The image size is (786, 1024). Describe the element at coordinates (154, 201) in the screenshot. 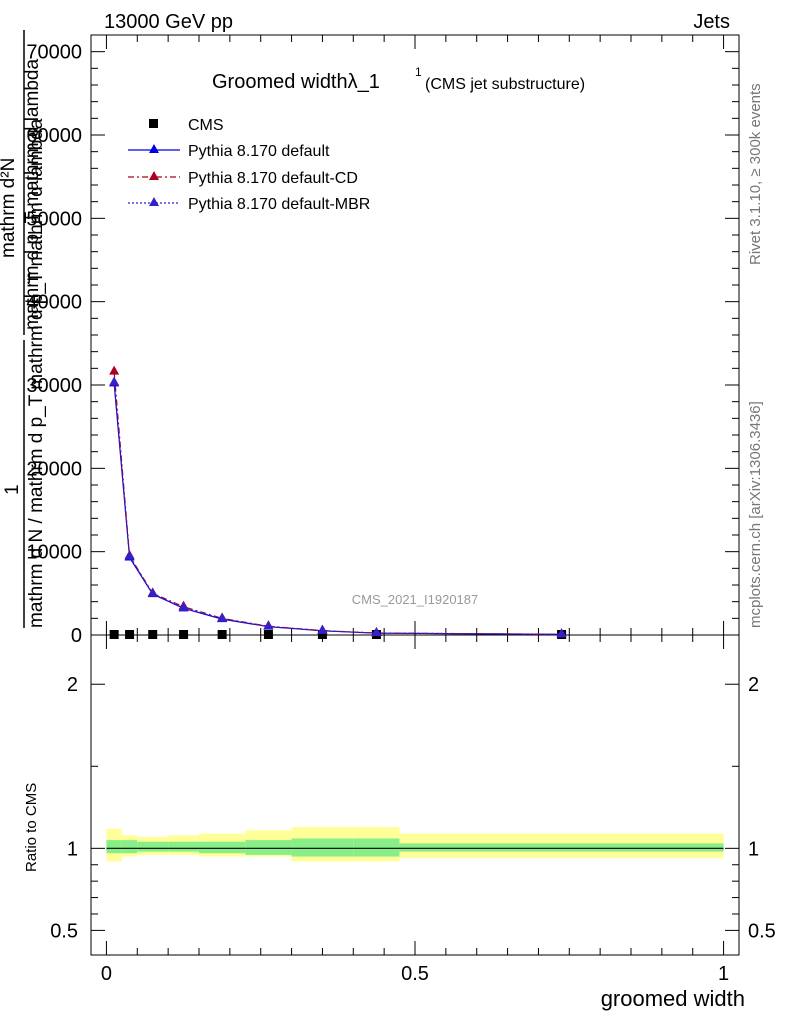

I see `legend-marker-mbr` at that location.